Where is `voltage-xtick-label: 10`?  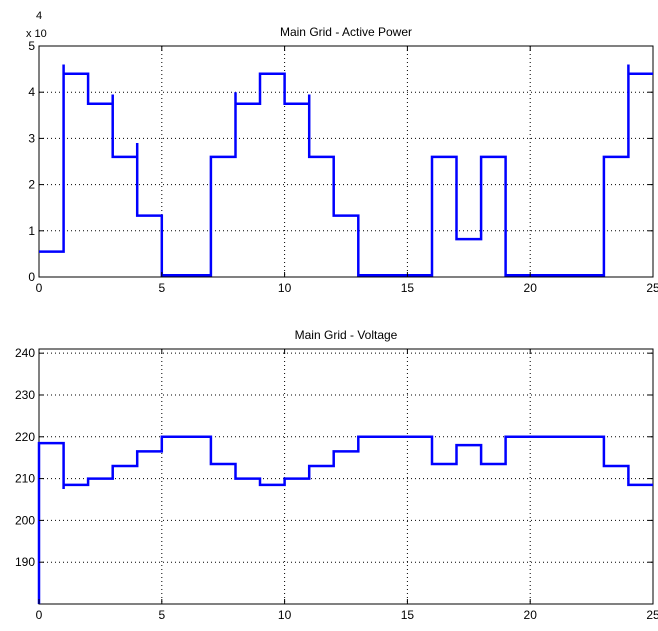 voltage-xtick-label: 10 is located at coordinates (285, 615).